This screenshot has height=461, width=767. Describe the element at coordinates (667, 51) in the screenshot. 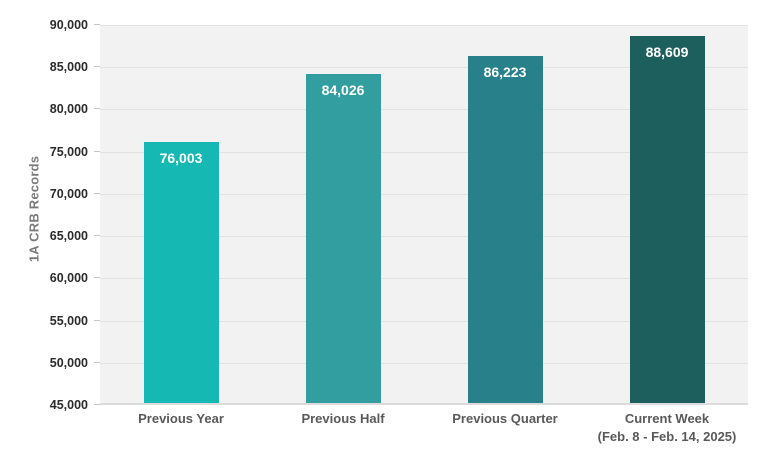

I see `bar-value-label: 88,609` at that location.